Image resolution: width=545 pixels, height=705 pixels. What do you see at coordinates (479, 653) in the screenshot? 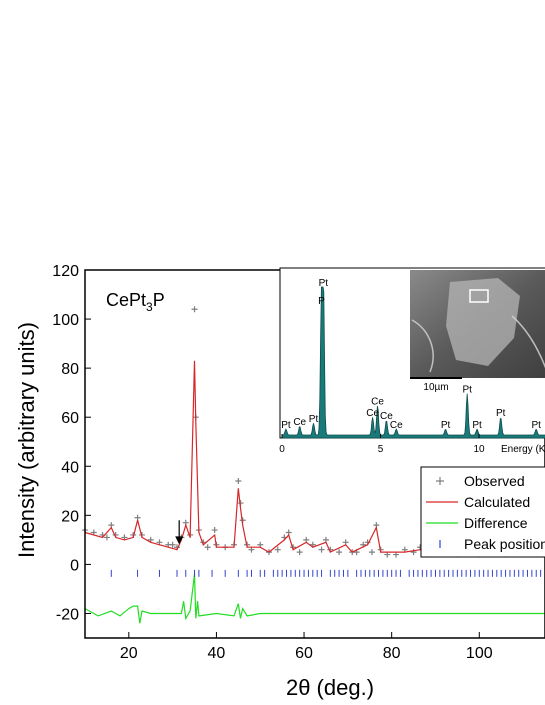
I see `x-tick-label-4: 100` at bounding box center [479, 653].